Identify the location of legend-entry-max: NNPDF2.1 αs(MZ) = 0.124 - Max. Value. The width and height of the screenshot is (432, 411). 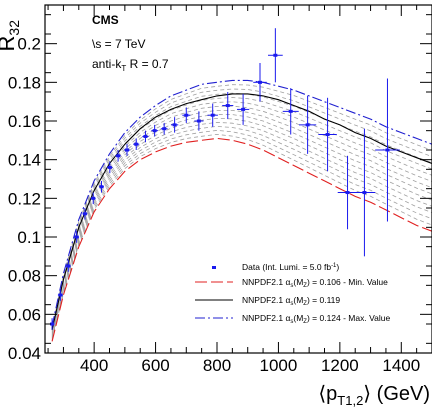
(292, 319).